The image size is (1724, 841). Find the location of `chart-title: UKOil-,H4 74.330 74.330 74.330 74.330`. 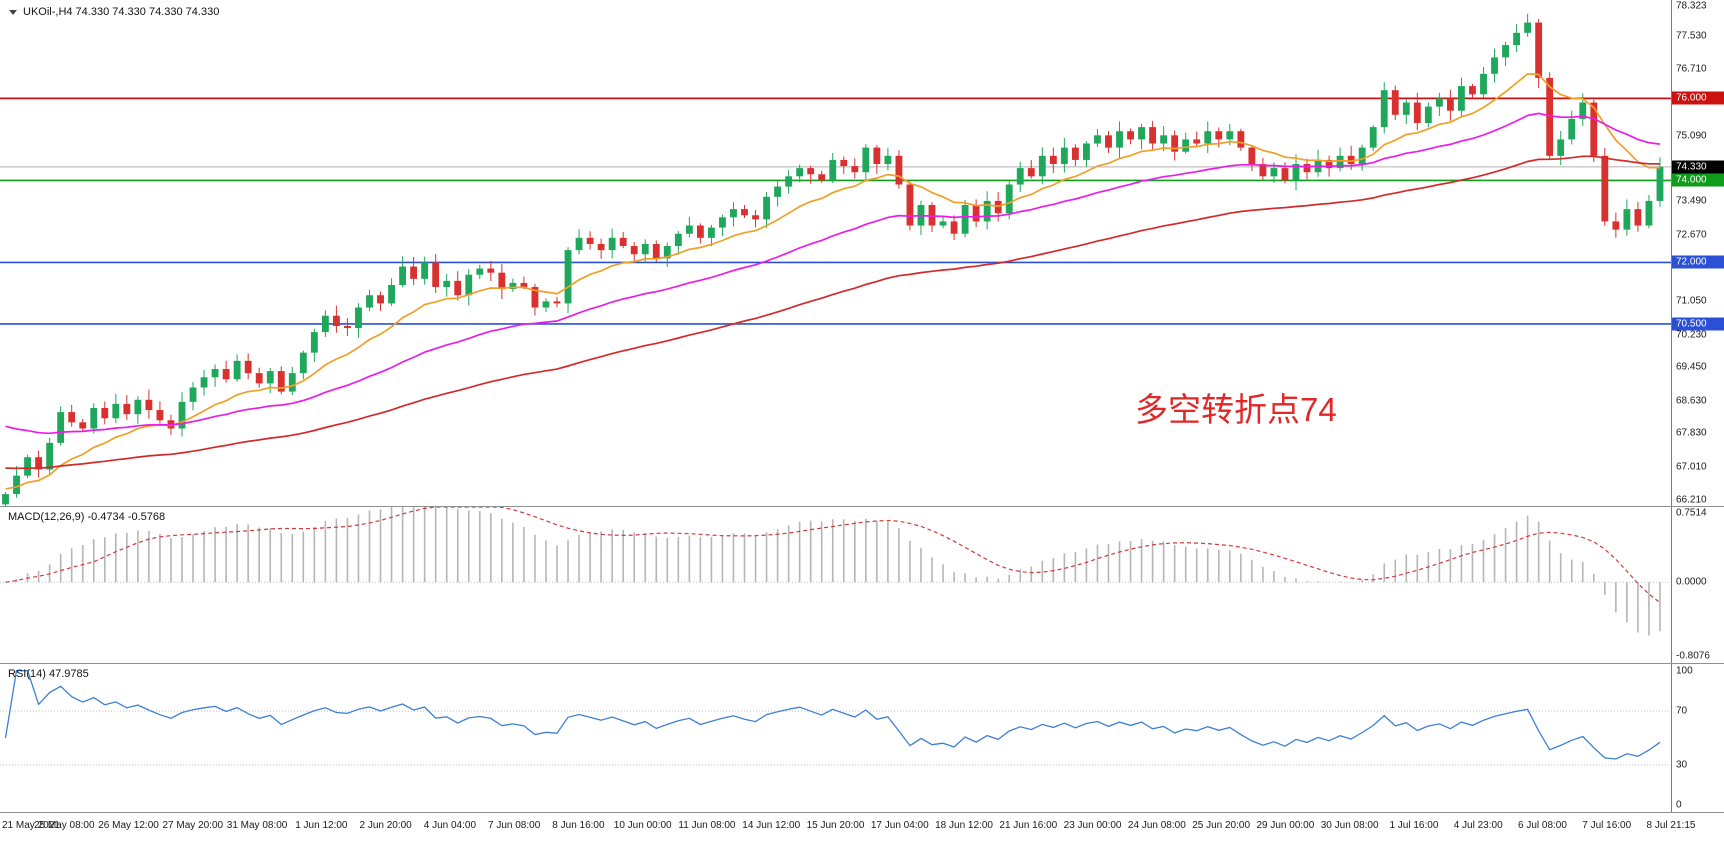

chart-title: UKOil-,H4 74.330 74.330 74.330 74.330 is located at coordinates (114, 12).